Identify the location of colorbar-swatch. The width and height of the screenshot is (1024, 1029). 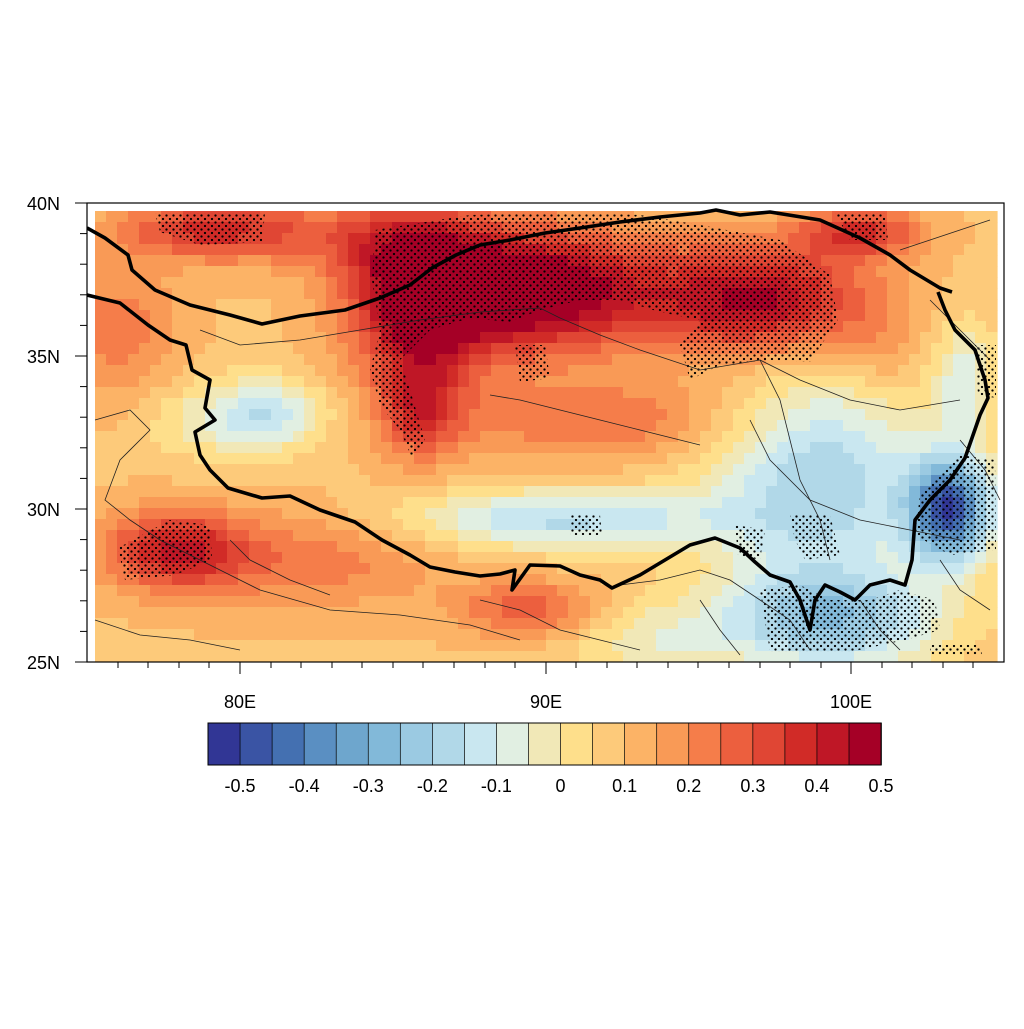
(449, 744).